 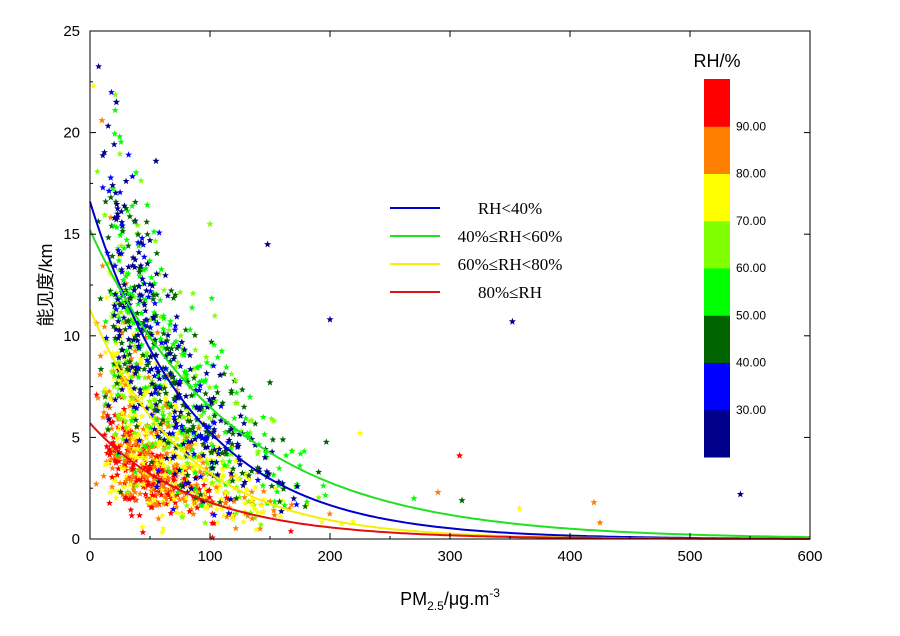 I want to click on colorbar: 30.00 40.00 50.00 60.00 70.00 80.00 90.00 RH/%, so click(x=729, y=254).